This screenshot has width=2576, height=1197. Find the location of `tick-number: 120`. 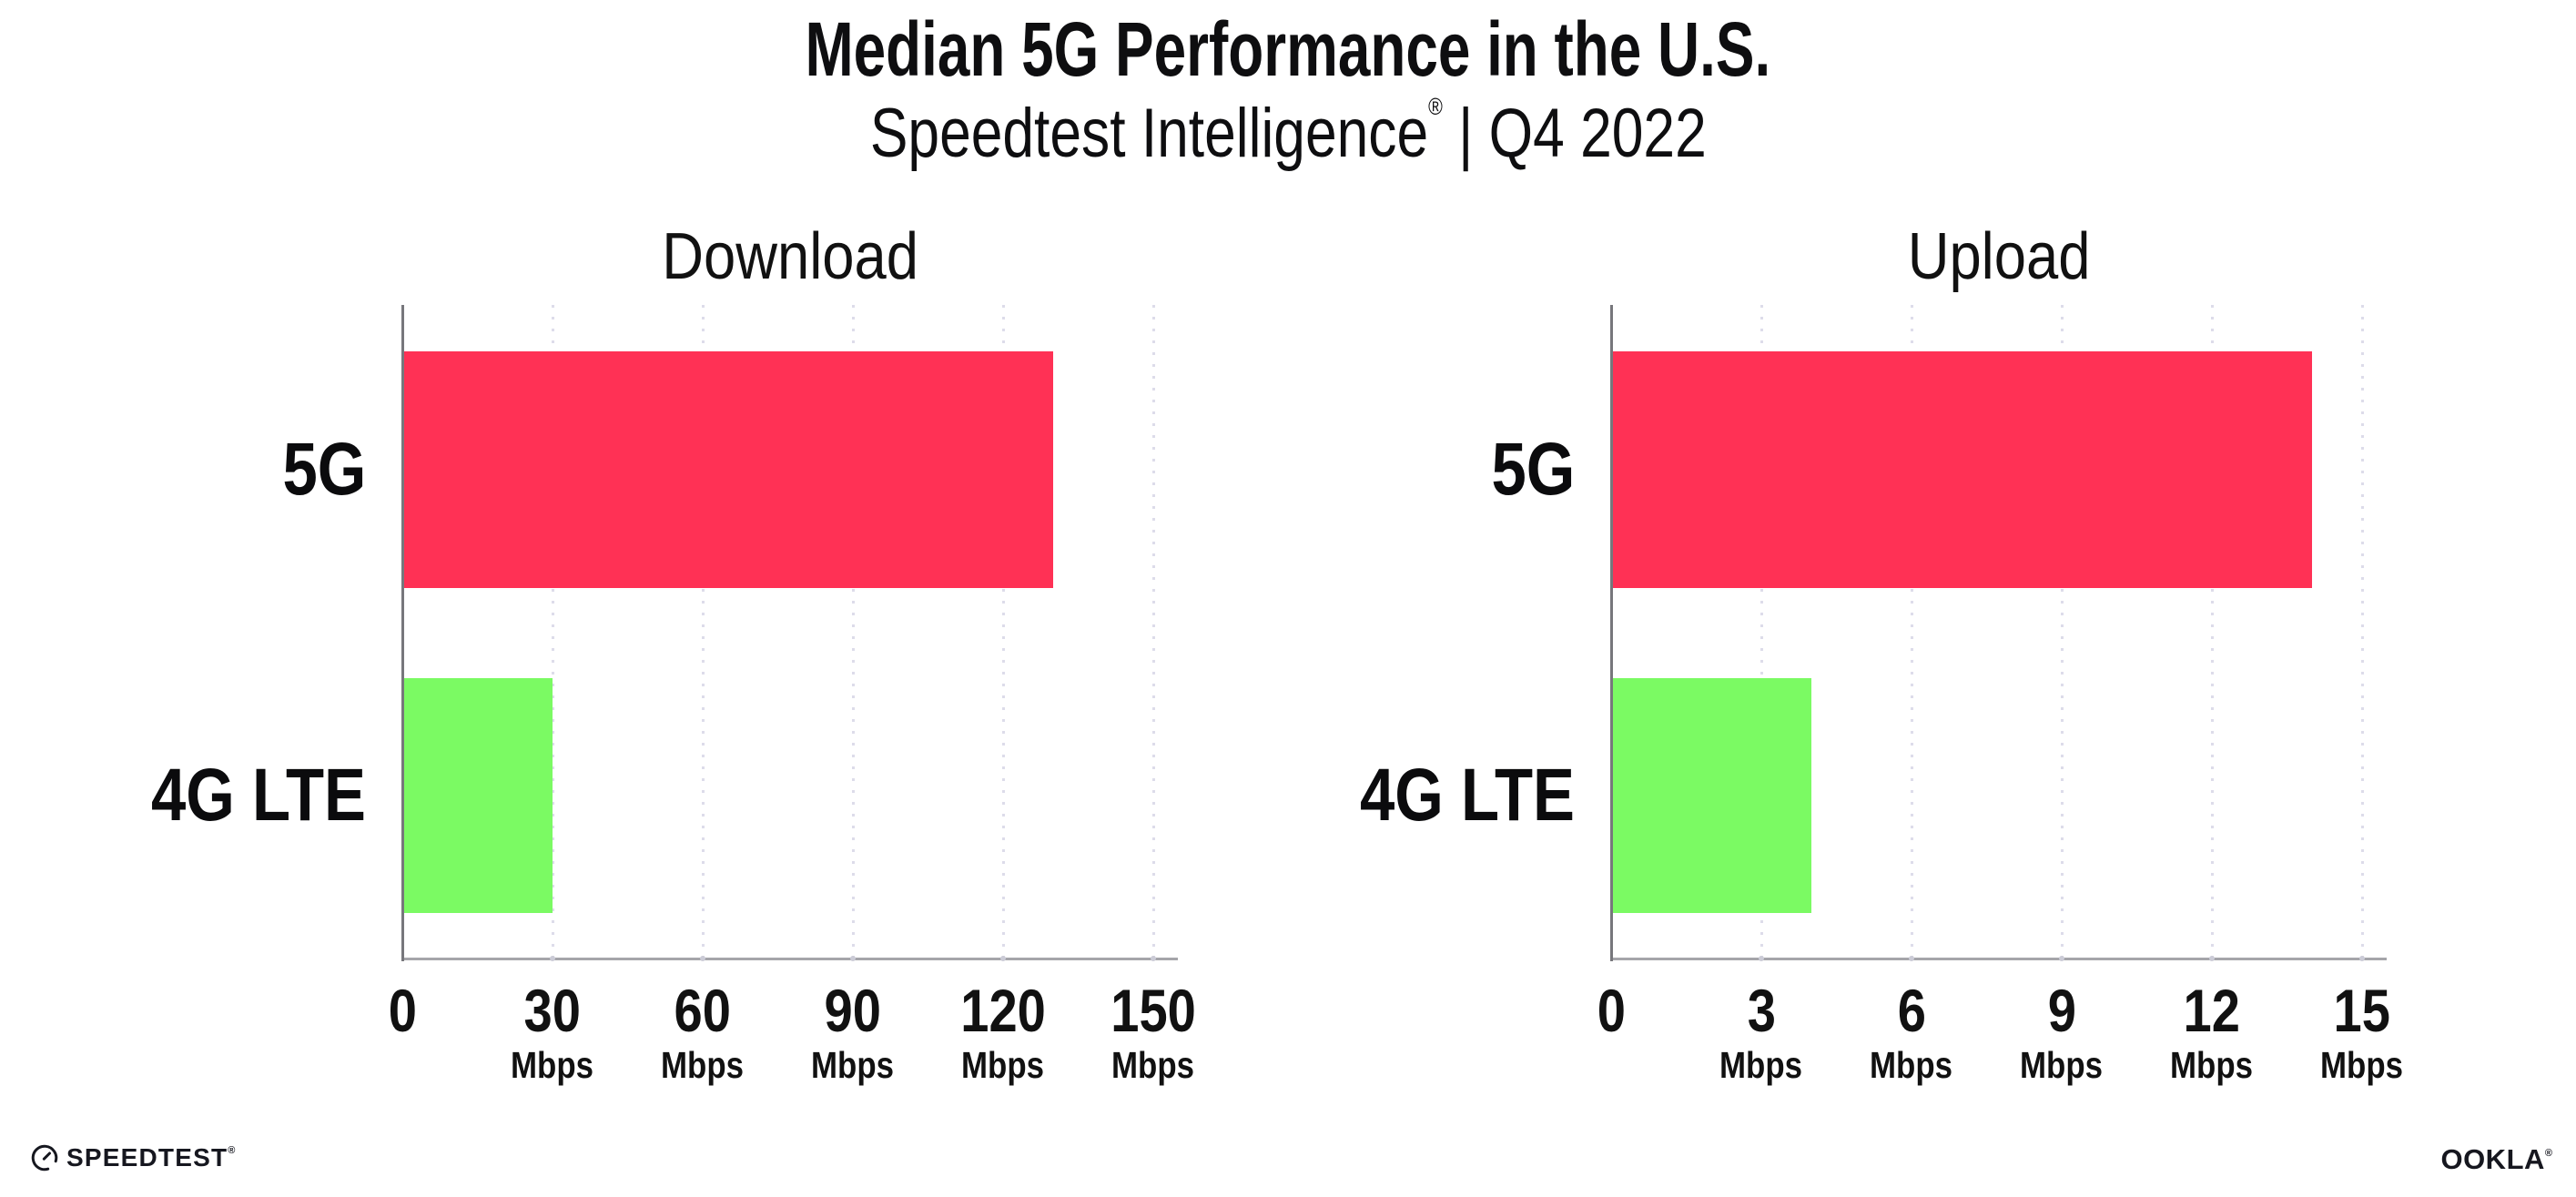

tick-number: 120 is located at coordinates (1003, 1010).